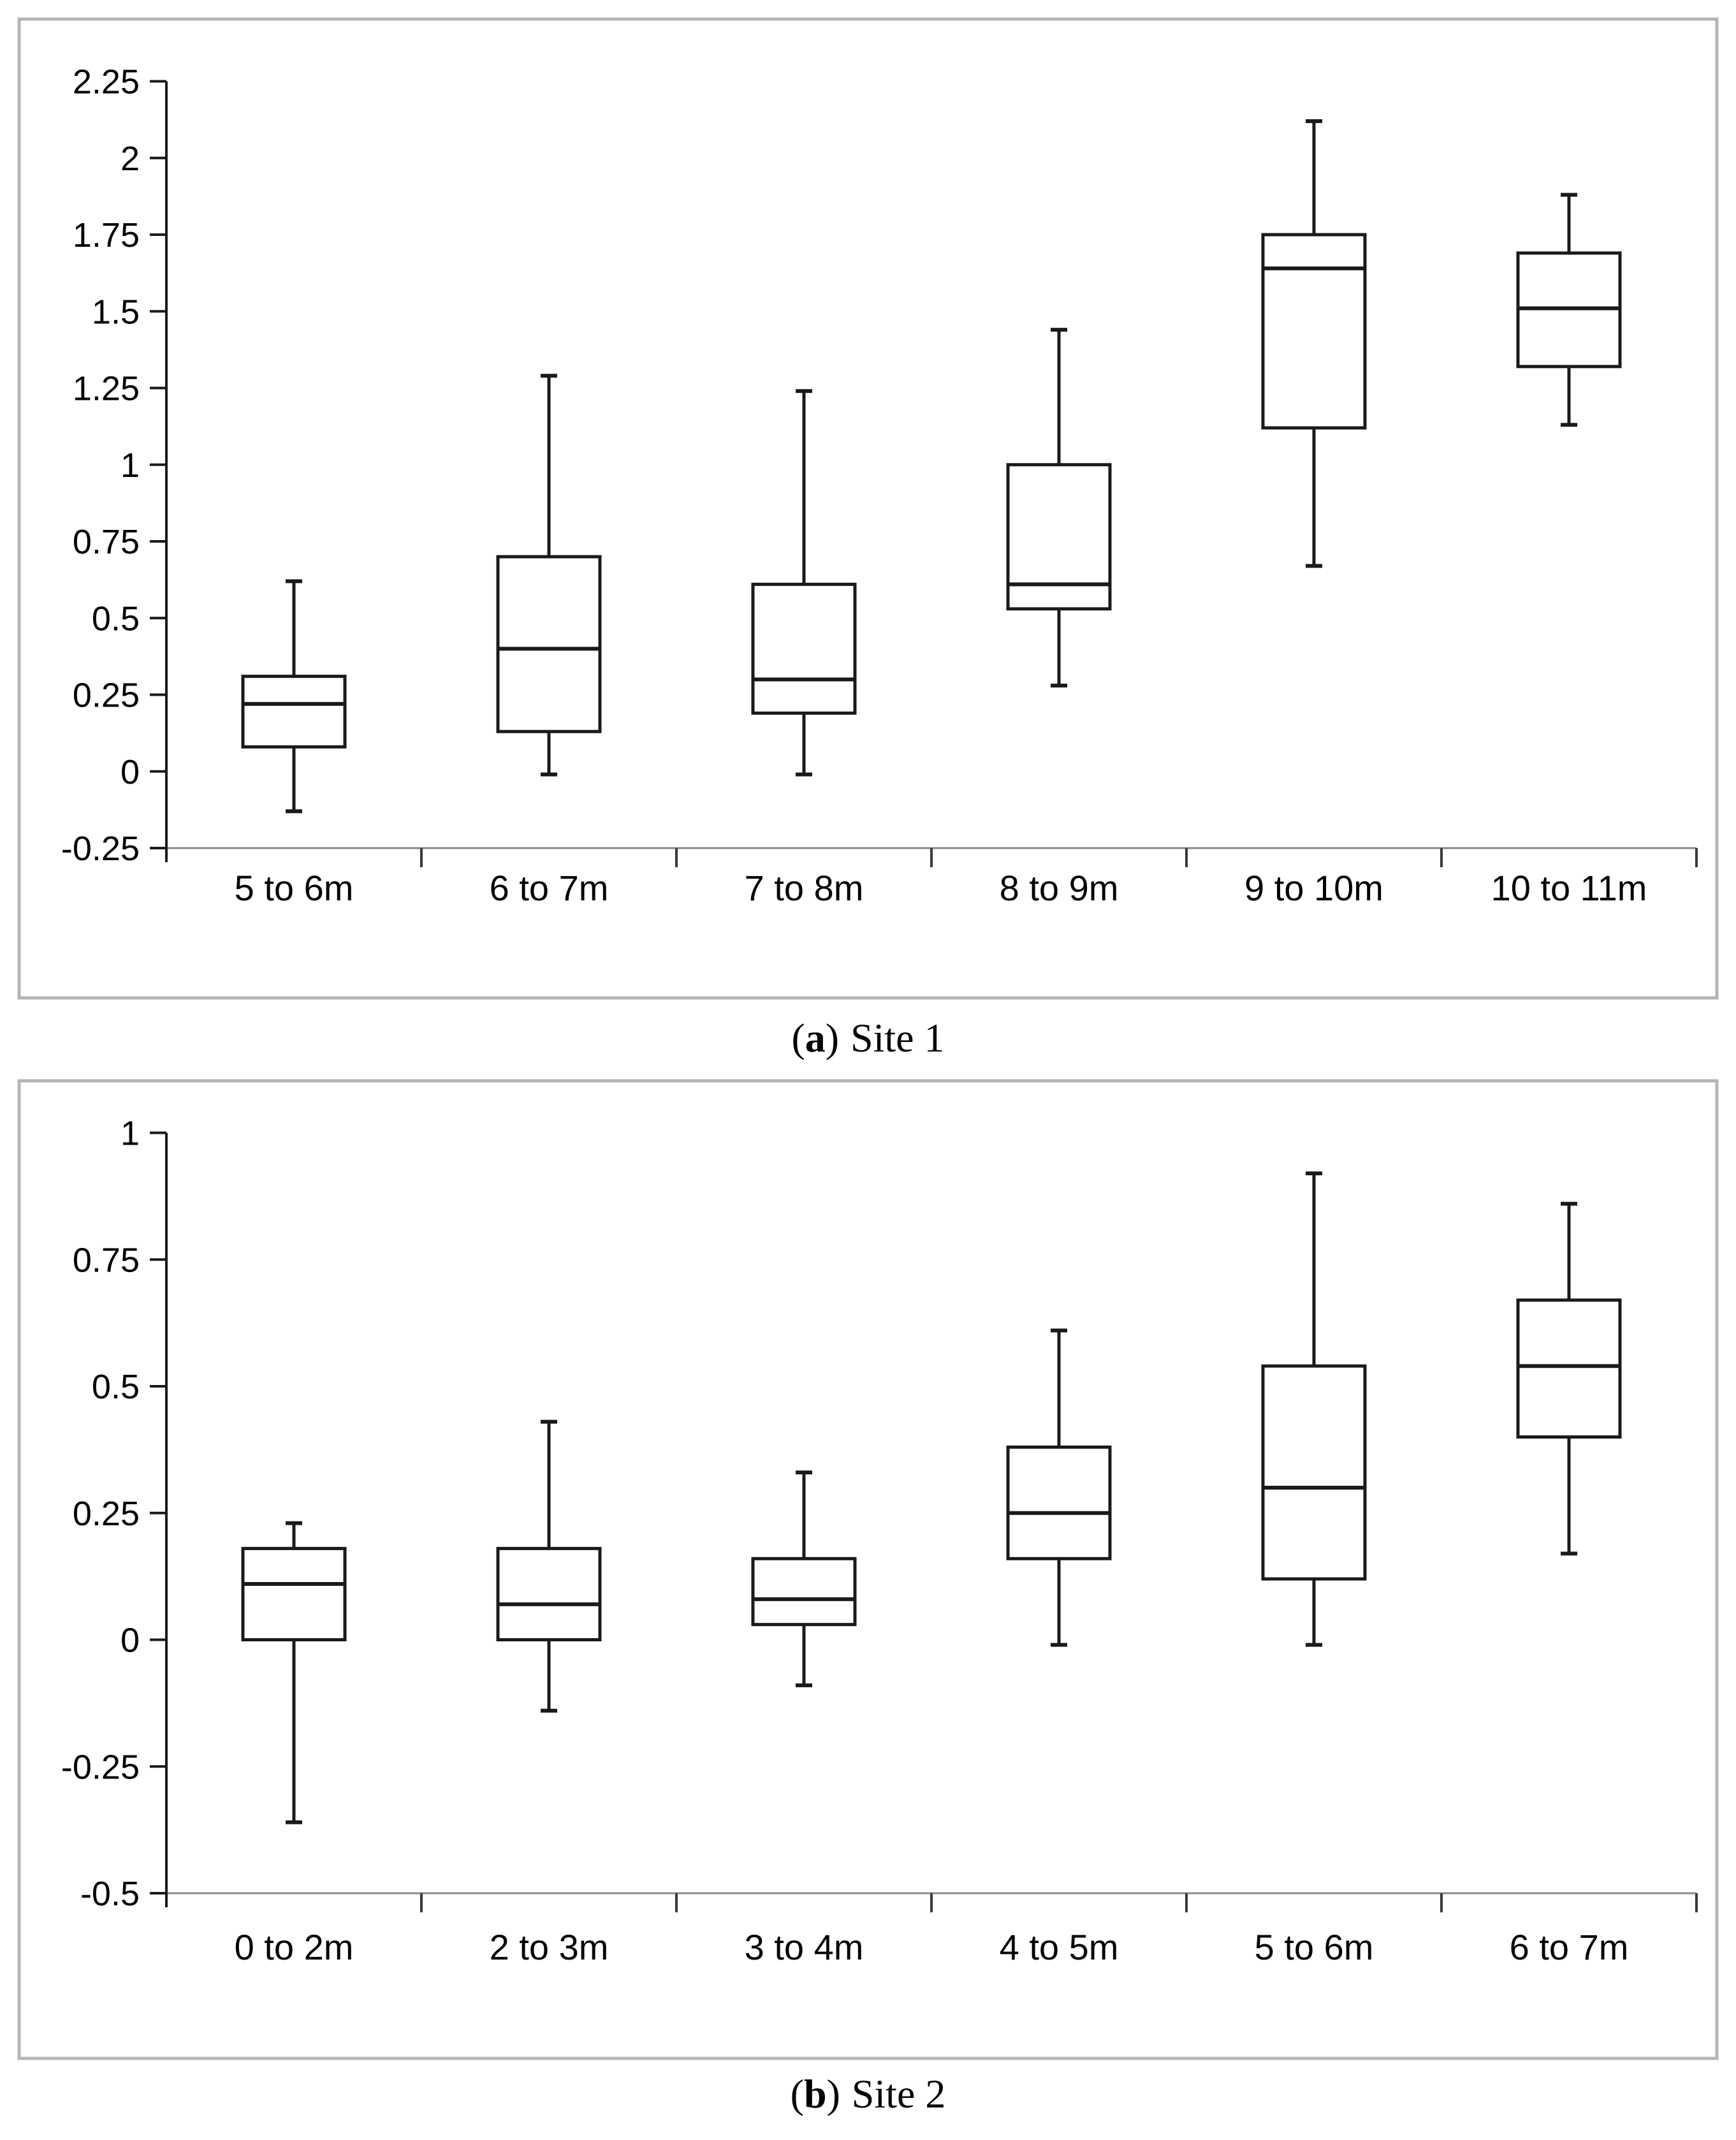 The width and height of the screenshot is (1736, 2140). I want to click on site1-6-to-7m-boxplot, so click(549, 575).